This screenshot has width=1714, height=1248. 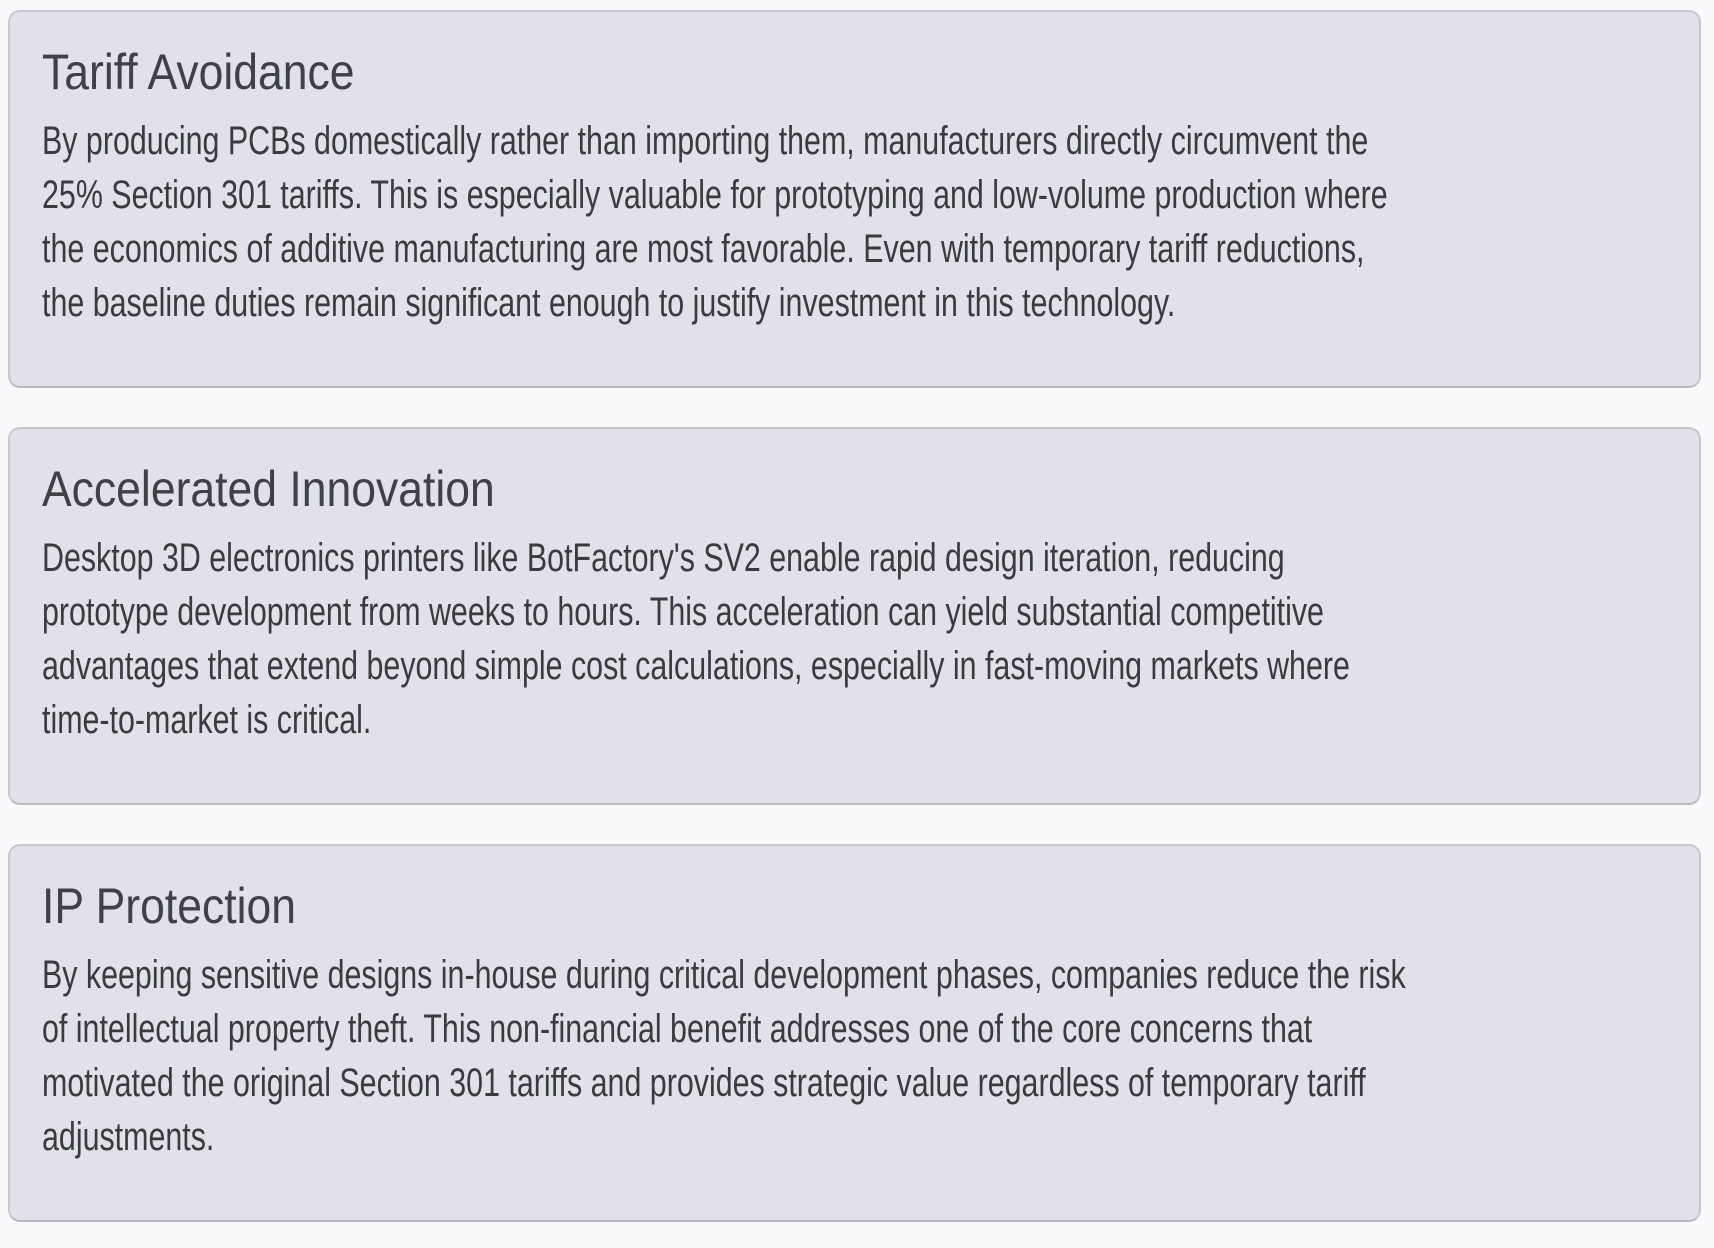 I want to click on card-title: Tariff Avoidance, so click(x=198, y=72).